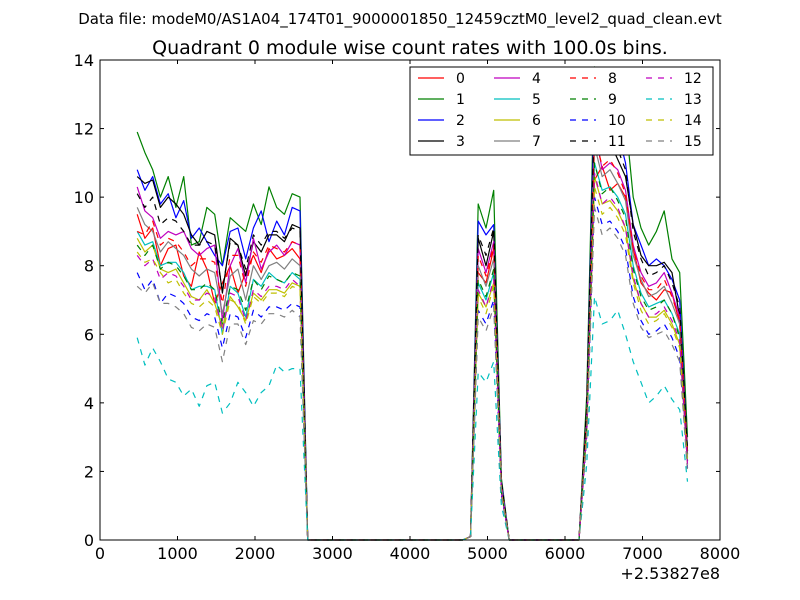 The image size is (800, 600). Describe the element at coordinates (693, 79) in the screenshot. I see `legend-label-12: 12` at that location.